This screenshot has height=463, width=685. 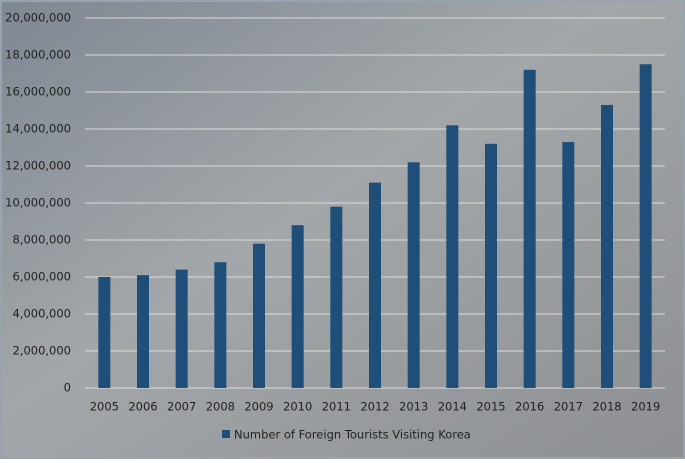 I want to click on y-tick-label: 2,000,000, so click(x=41, y=351).